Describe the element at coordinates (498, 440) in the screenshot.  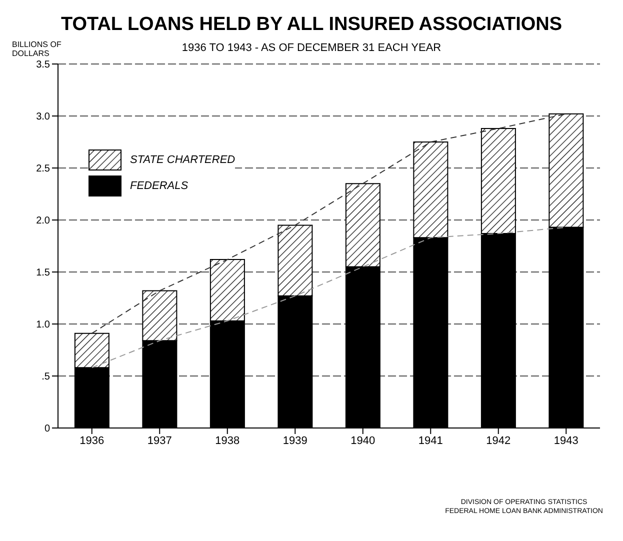
I see `x-tick-label: 1942` at that location.